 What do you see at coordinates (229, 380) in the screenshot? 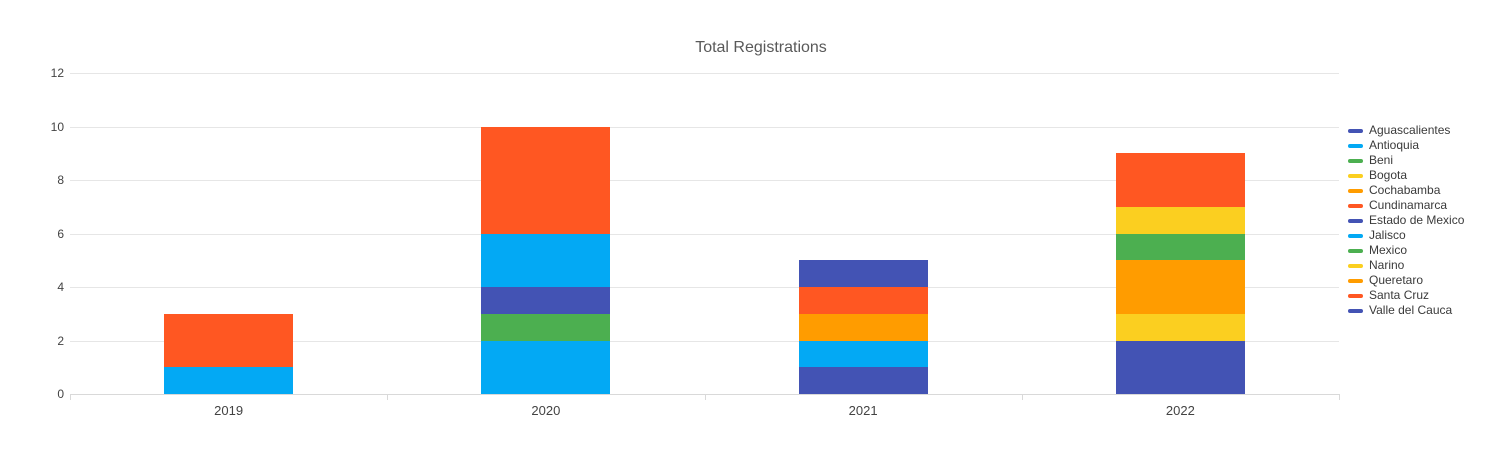
I see `bar-segment-2019-antioquia` at bounding box center [229, 380].